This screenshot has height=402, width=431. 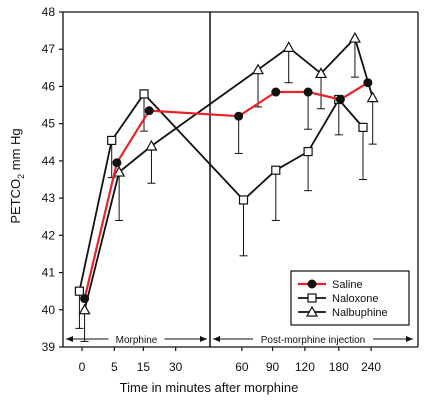 What do you see at coordinates (82, 367) in the screenshot?
I see `x-tick-label: 0` at bounding box center [82, 367].